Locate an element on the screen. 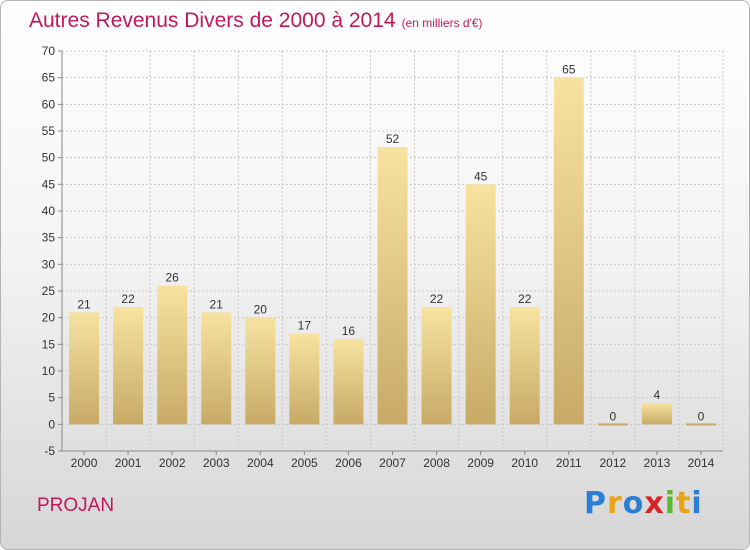 This screenshot has width=750, height=550. y-tick-label: 40 is located at coordinates (49, 211).